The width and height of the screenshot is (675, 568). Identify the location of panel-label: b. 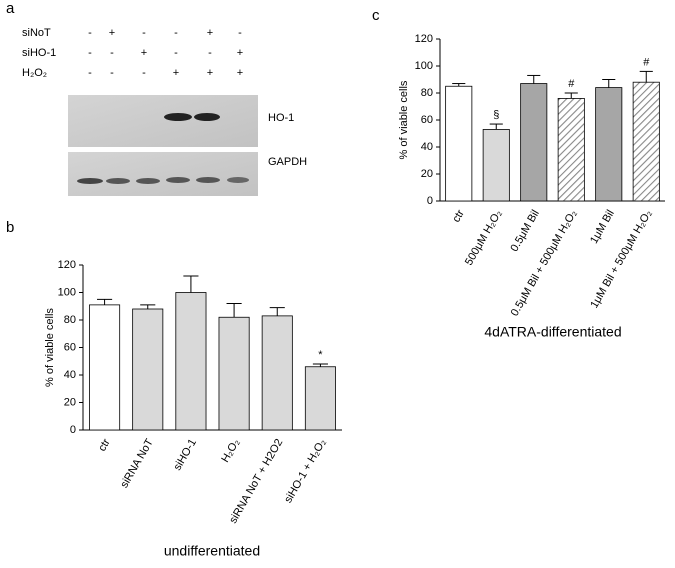
(10, 227).